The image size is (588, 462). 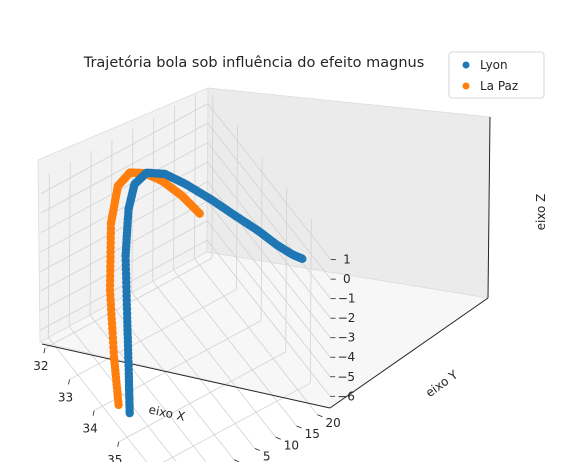 What do you see at coordinates (466, 65) in the screenshot?
I see `legend-marker-lyon` at bounding box center [466, 65].